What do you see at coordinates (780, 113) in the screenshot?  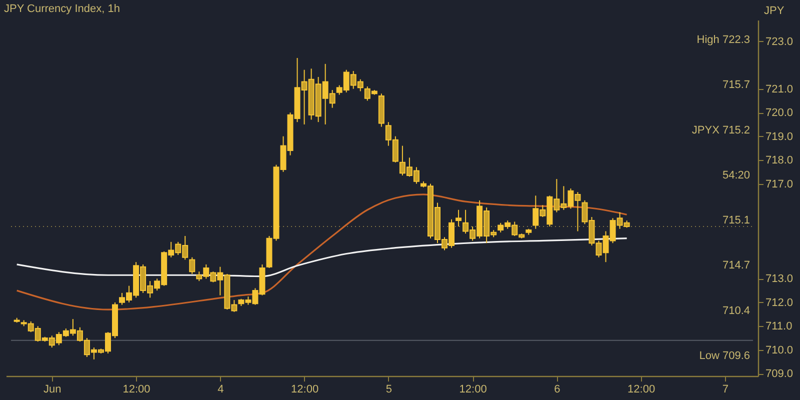 I see `y-tick-label: 720.0` at bounding box center [780, 113].